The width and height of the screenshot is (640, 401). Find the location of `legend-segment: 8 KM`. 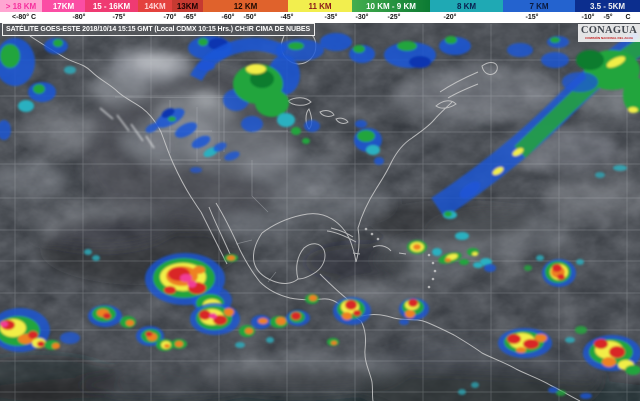

legend-segment: 8 KM is located at coordinates (466, 6).